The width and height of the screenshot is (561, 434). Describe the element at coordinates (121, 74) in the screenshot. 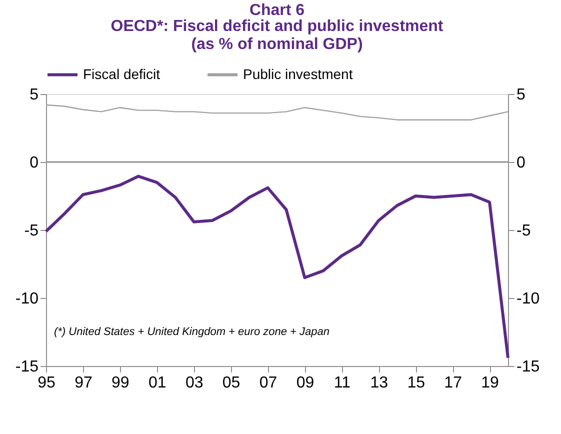

I see `legend-label: Fiscal deficit` at that location.